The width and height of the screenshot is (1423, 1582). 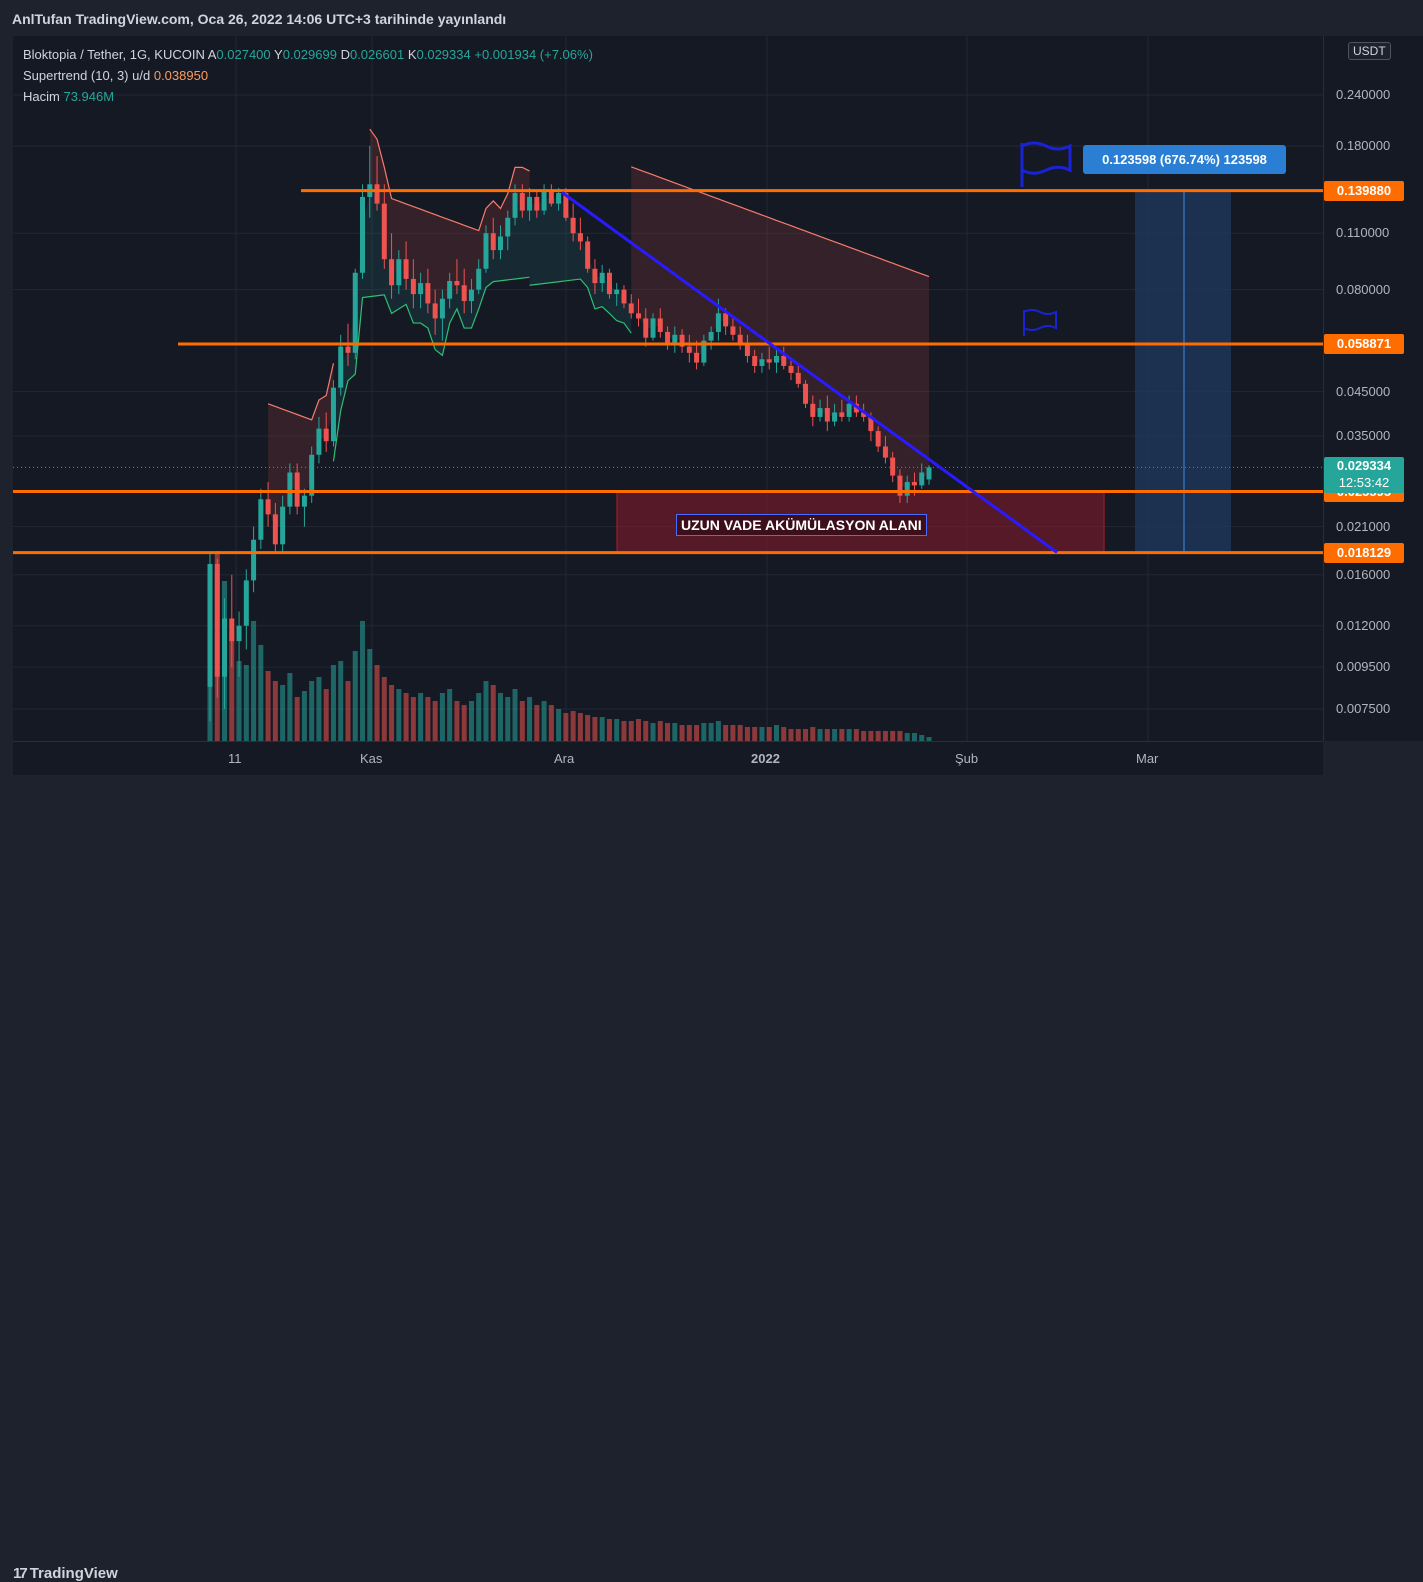 I want to click on price-axis, so click(x=1373, y=388).